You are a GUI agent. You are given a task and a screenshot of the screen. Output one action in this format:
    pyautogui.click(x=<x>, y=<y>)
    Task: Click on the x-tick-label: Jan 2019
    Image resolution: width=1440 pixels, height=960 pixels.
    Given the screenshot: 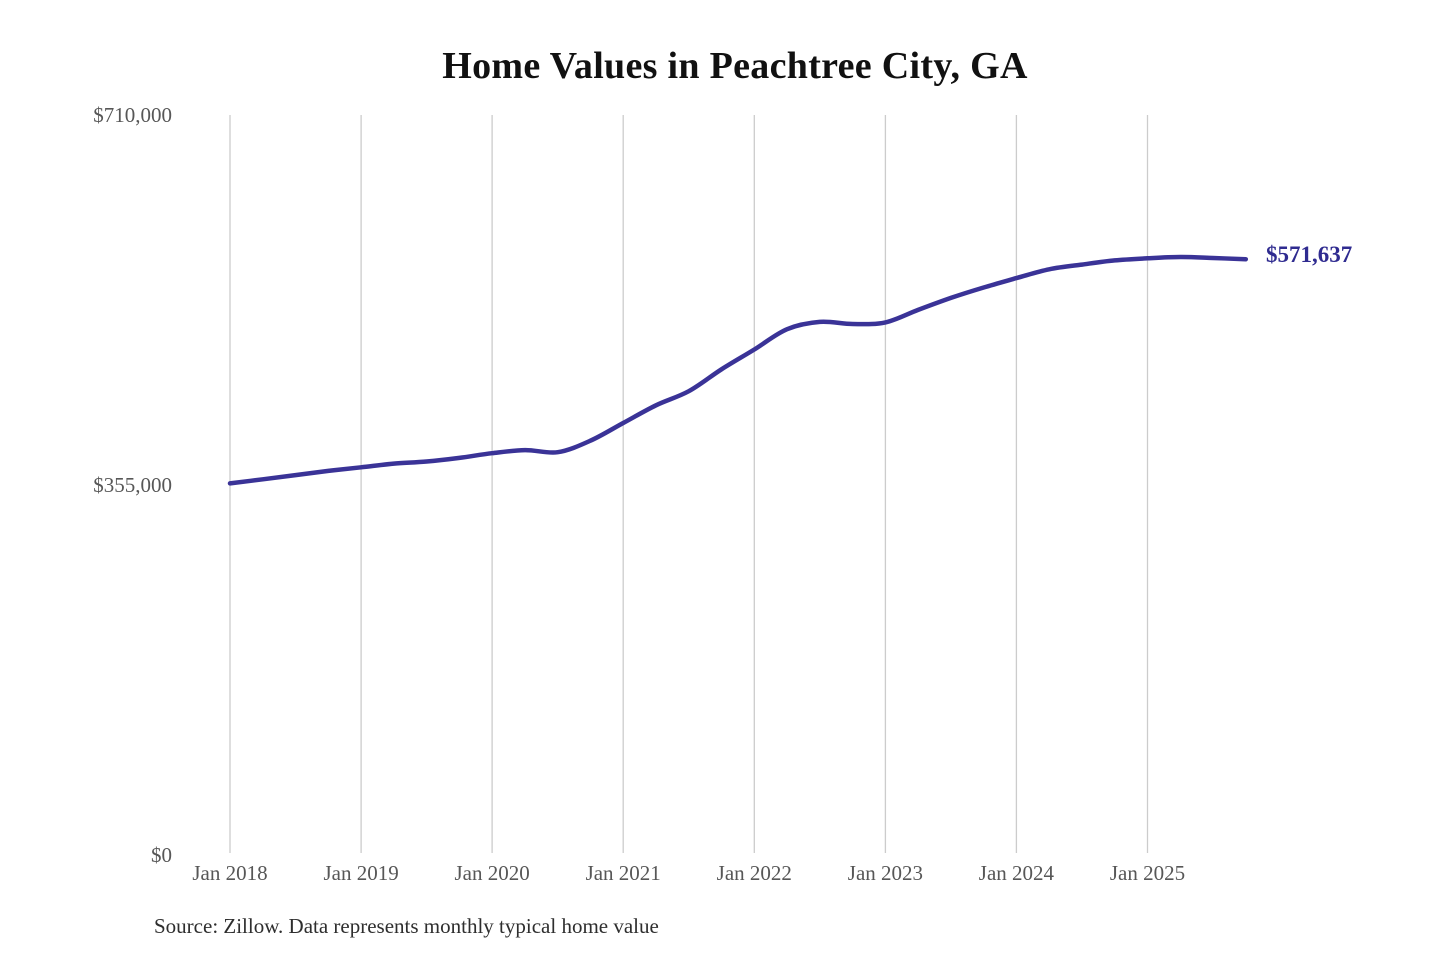 What is the action you would take?
    pyautogui.click(x=360, y=873)
    